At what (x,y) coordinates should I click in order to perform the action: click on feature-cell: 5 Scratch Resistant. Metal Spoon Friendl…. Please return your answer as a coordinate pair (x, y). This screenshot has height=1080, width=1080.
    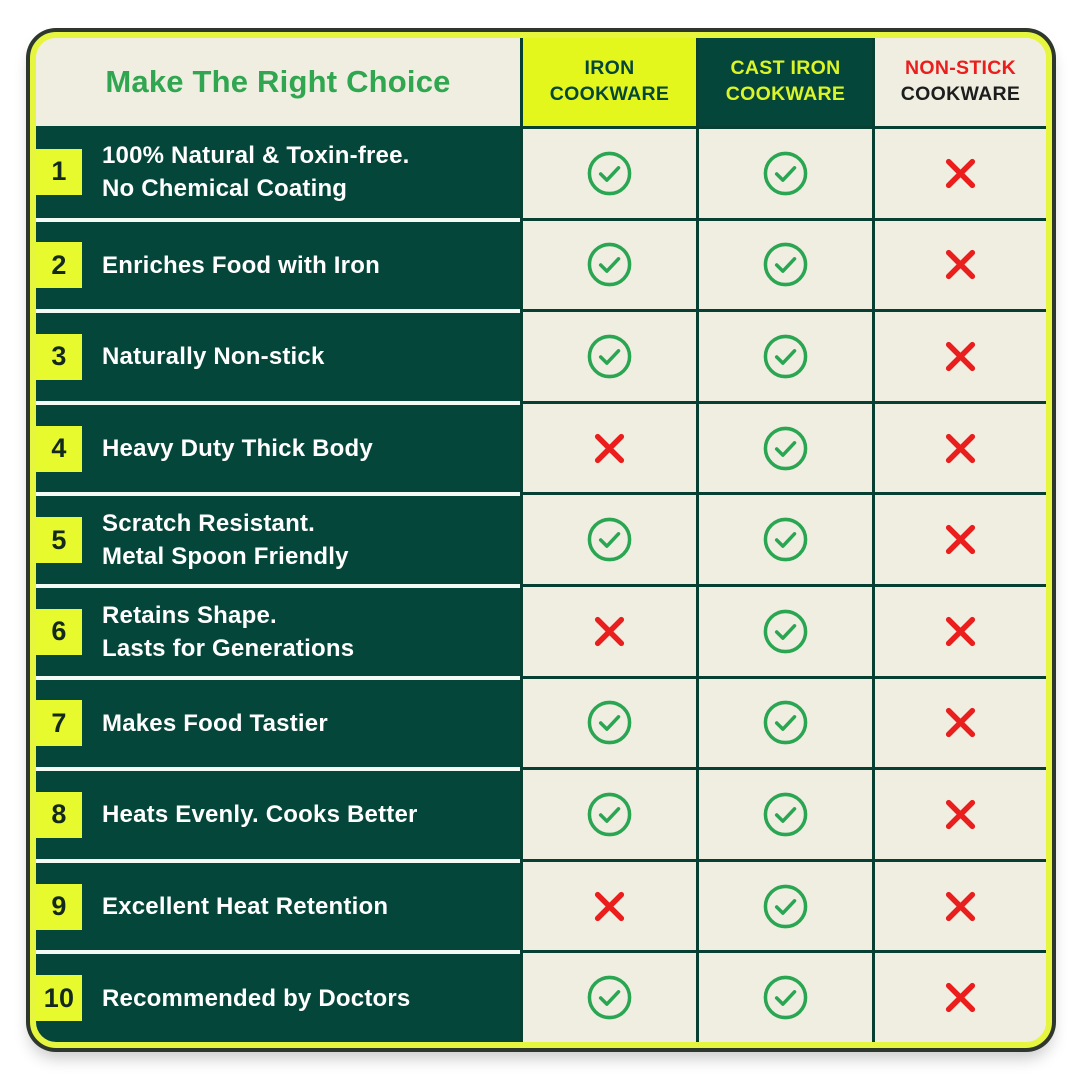
    Looking at the image, I should click on (278, 538).